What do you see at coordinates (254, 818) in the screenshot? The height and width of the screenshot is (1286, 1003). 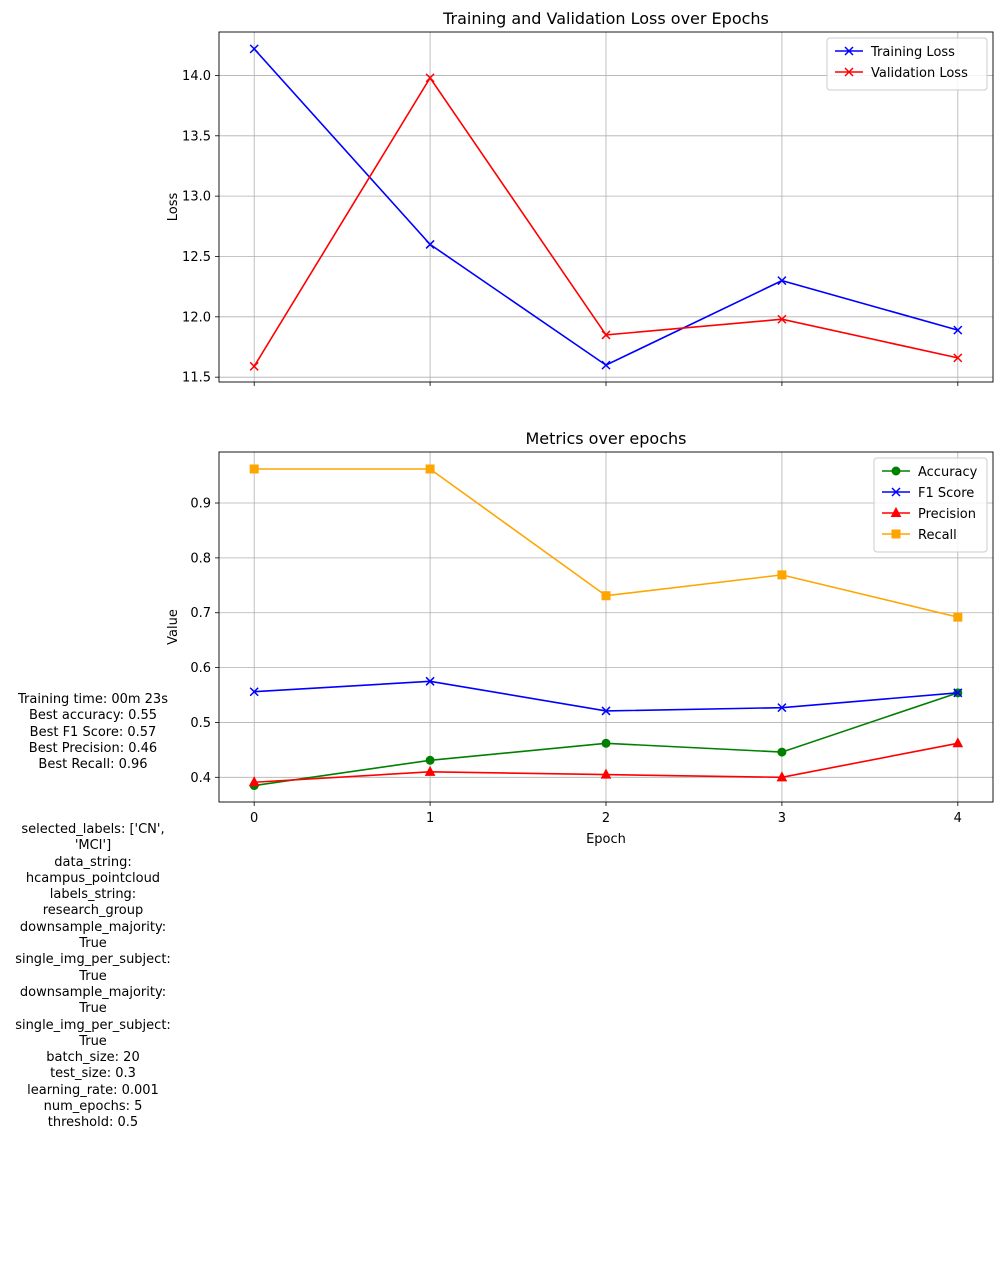 I see `x-tick-label: 0` at bounding box center [254, 818].